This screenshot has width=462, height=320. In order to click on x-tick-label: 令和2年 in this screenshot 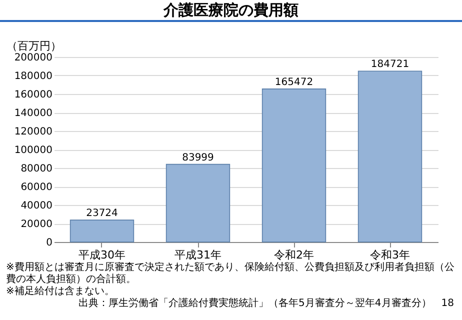, I will do `click(294, 255)`.